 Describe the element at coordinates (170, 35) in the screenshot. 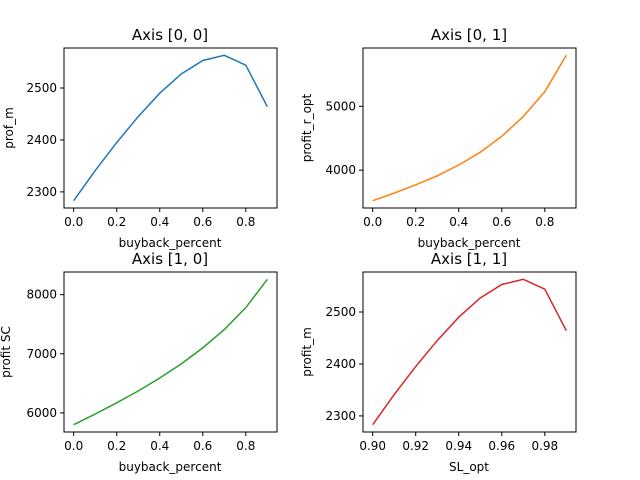

I see `subplot-0-title: Axis [0, 0]` at that location.